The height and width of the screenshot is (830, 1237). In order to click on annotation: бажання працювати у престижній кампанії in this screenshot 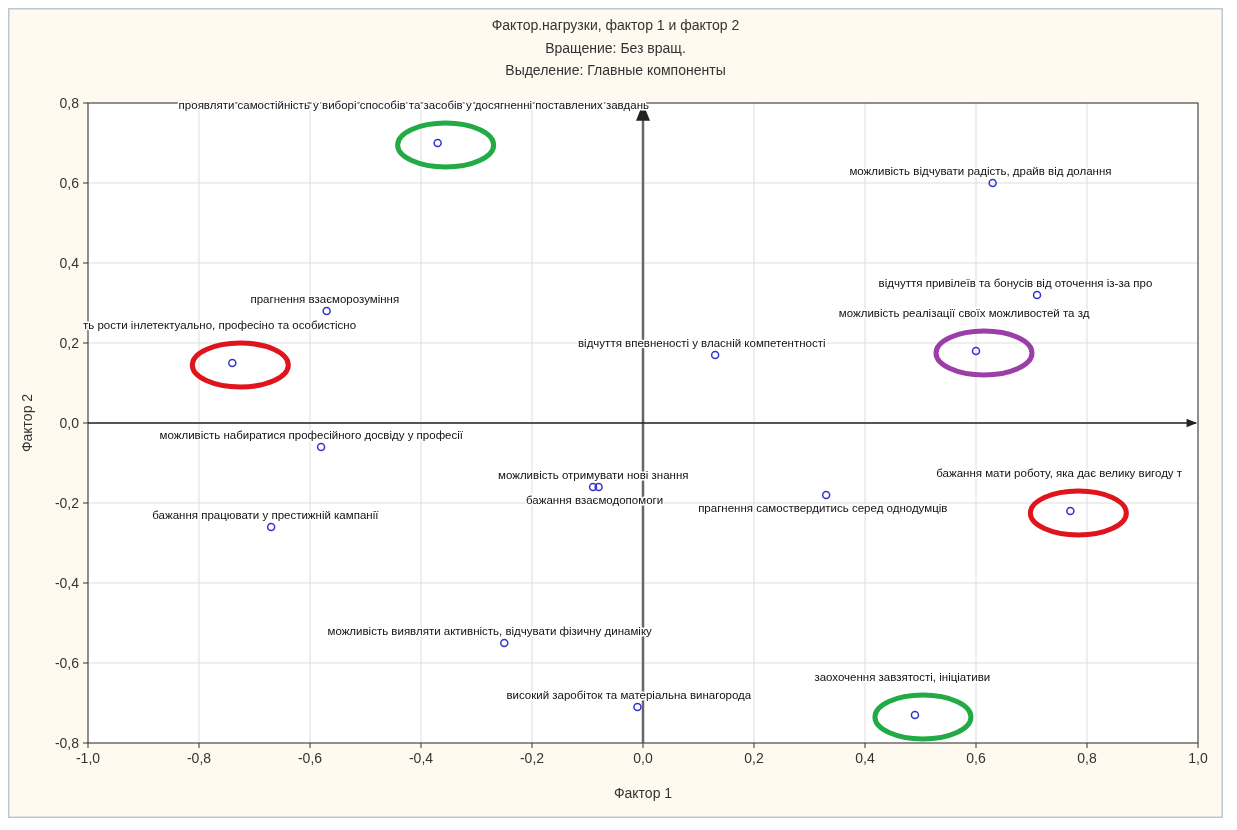, I will do `click(266, 515)`.